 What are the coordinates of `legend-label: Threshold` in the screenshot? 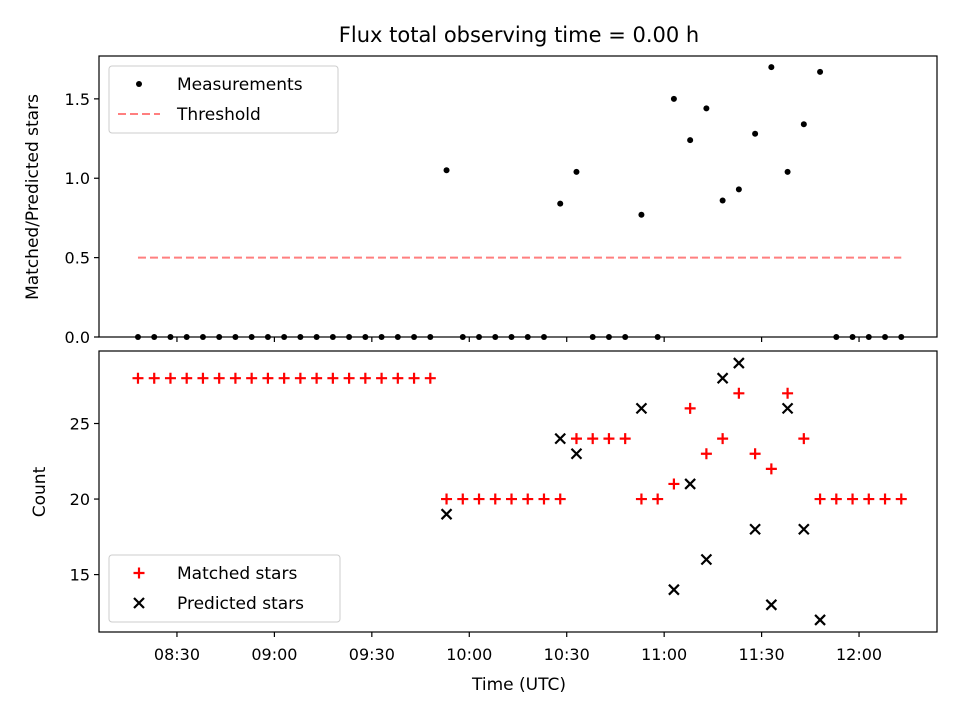 It's located at (218, 115).